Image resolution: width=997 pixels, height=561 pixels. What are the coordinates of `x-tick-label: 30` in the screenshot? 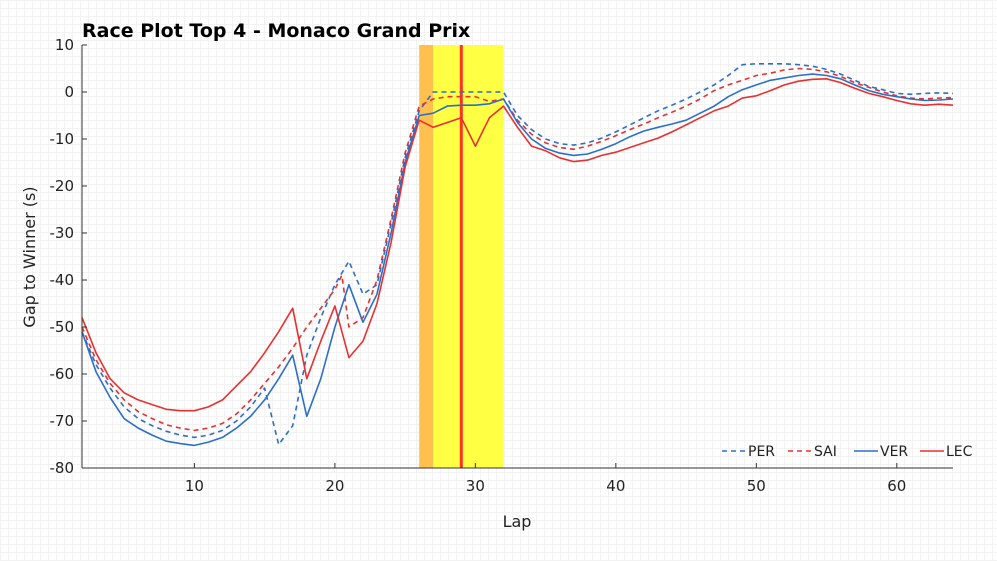 It's located at (475, 486).